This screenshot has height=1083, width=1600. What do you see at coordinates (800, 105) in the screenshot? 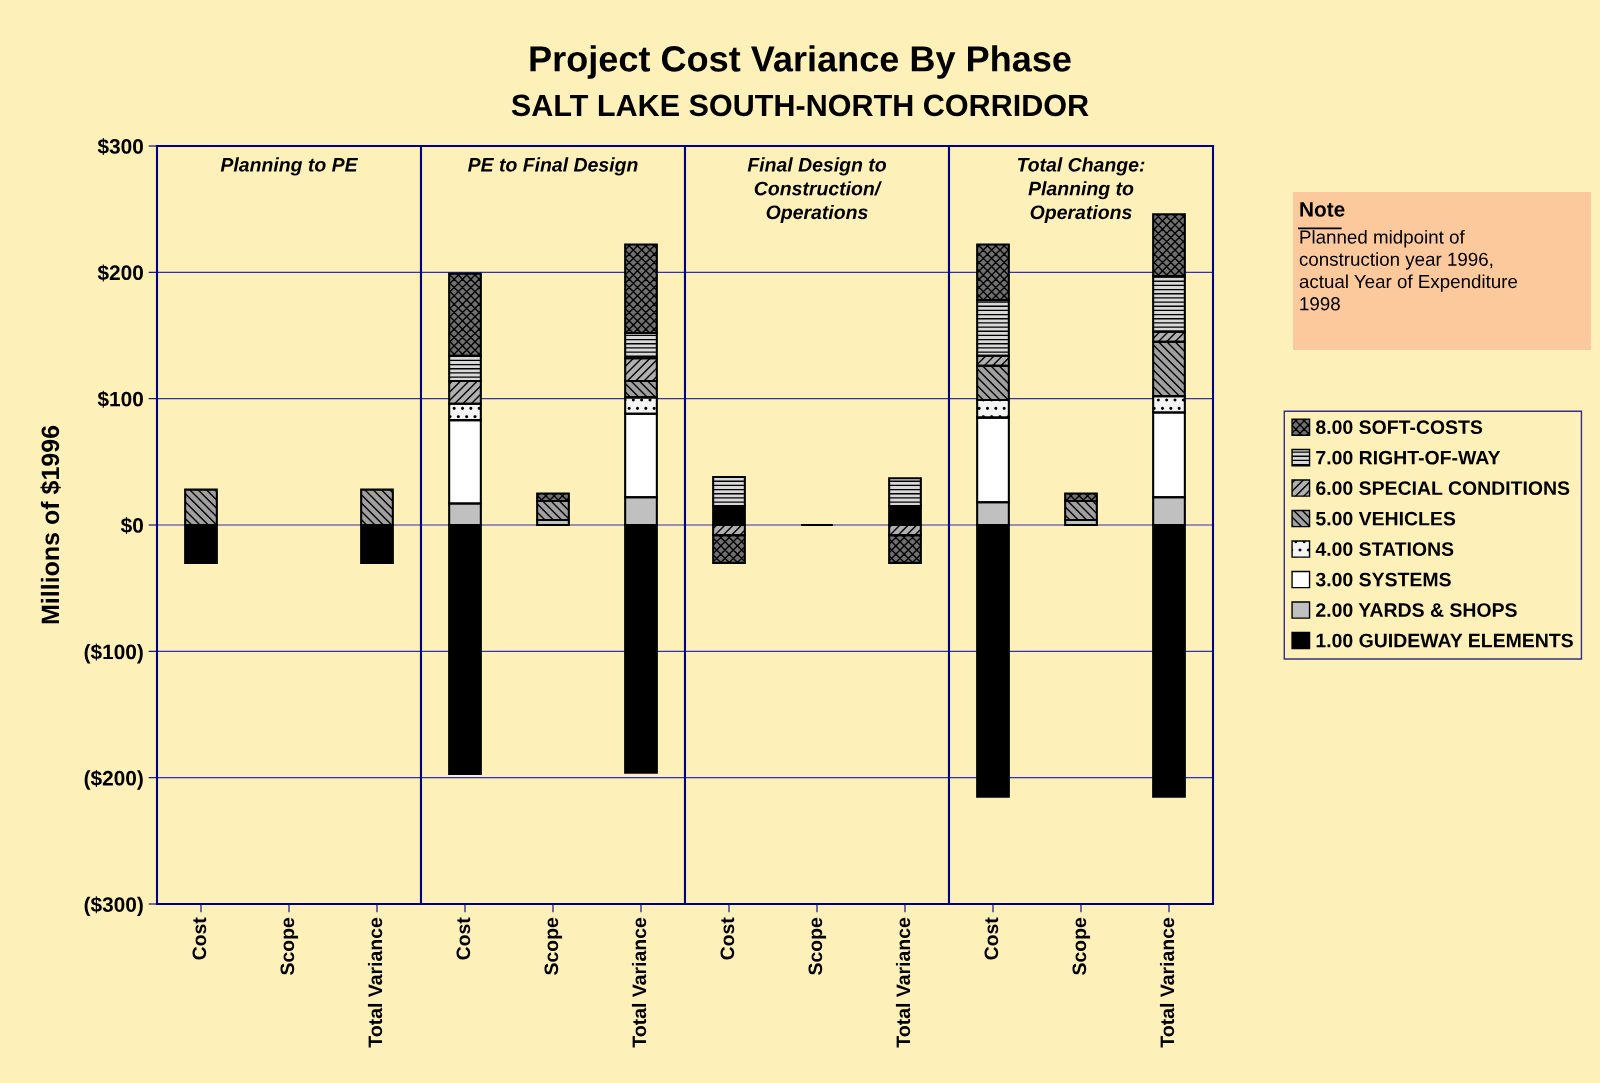
I see `text: SALT LAKE SOUTH-NORTH CORRIDOR` at bounding box center [800, 105].